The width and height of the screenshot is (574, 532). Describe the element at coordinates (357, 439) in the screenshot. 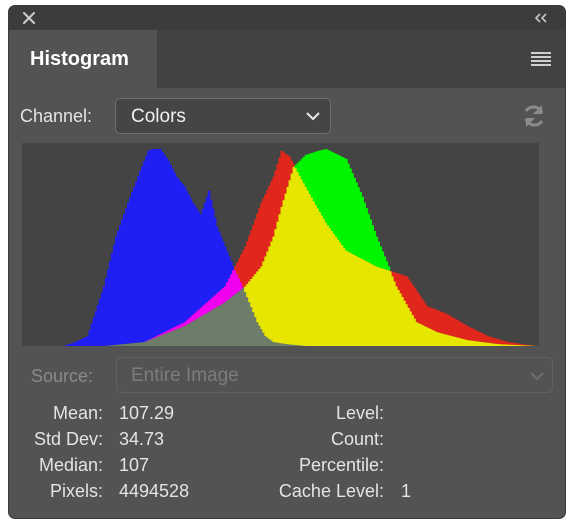

I see `count-label: Count:` at that location.